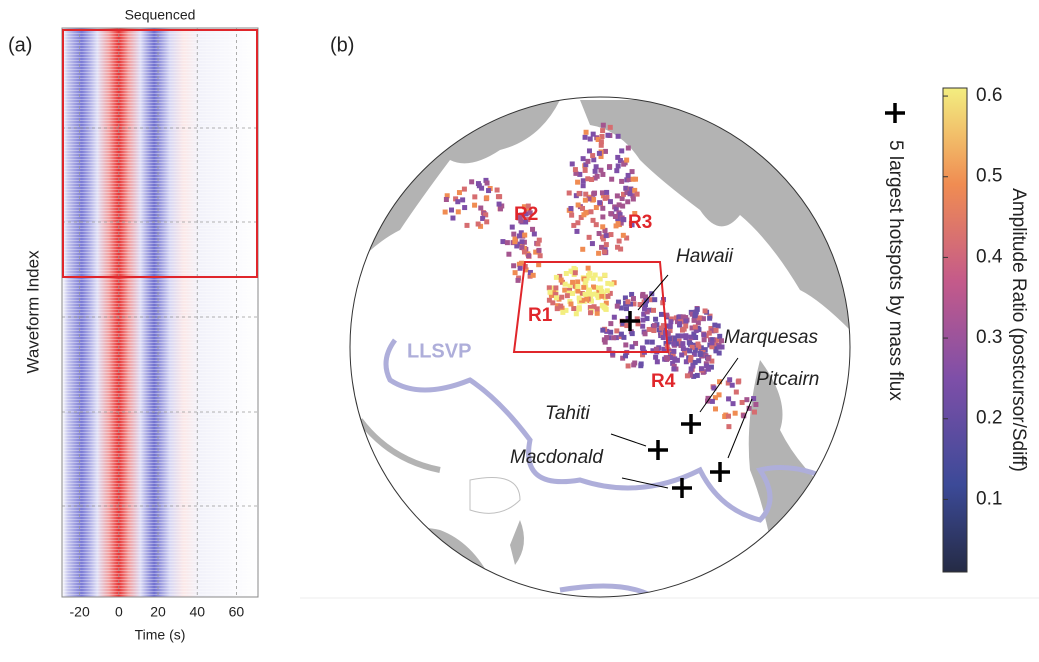 This screenshot has width=1039, height=662. Describe the element at coordinates (160, 15) in the screenshot. I see `panel-title: Sequenced` at that location.